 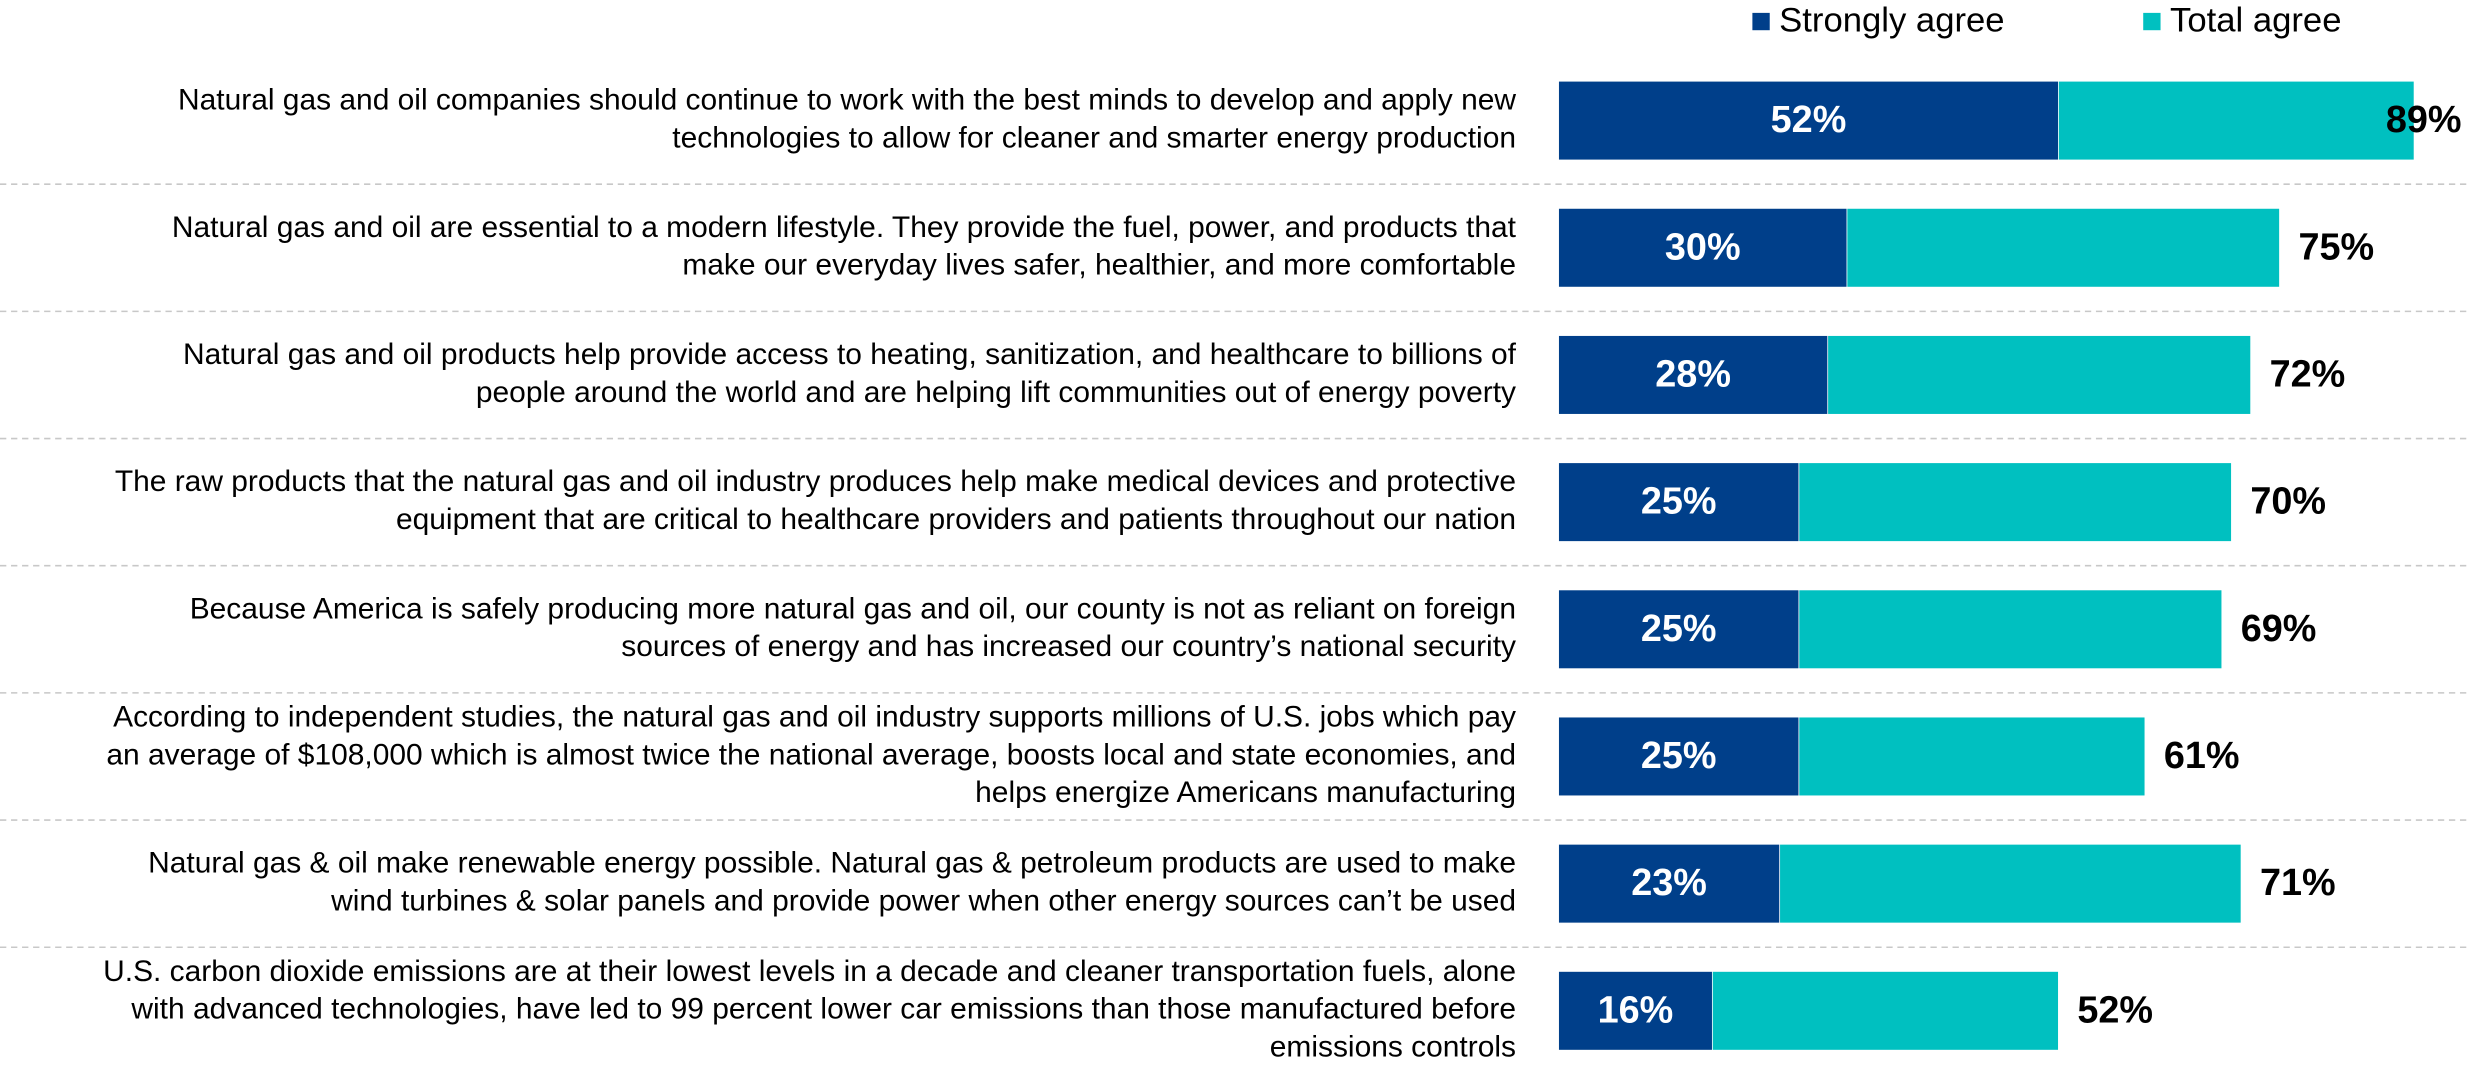 I want to click on value-label: 30%, so click(x=1703, y=247).